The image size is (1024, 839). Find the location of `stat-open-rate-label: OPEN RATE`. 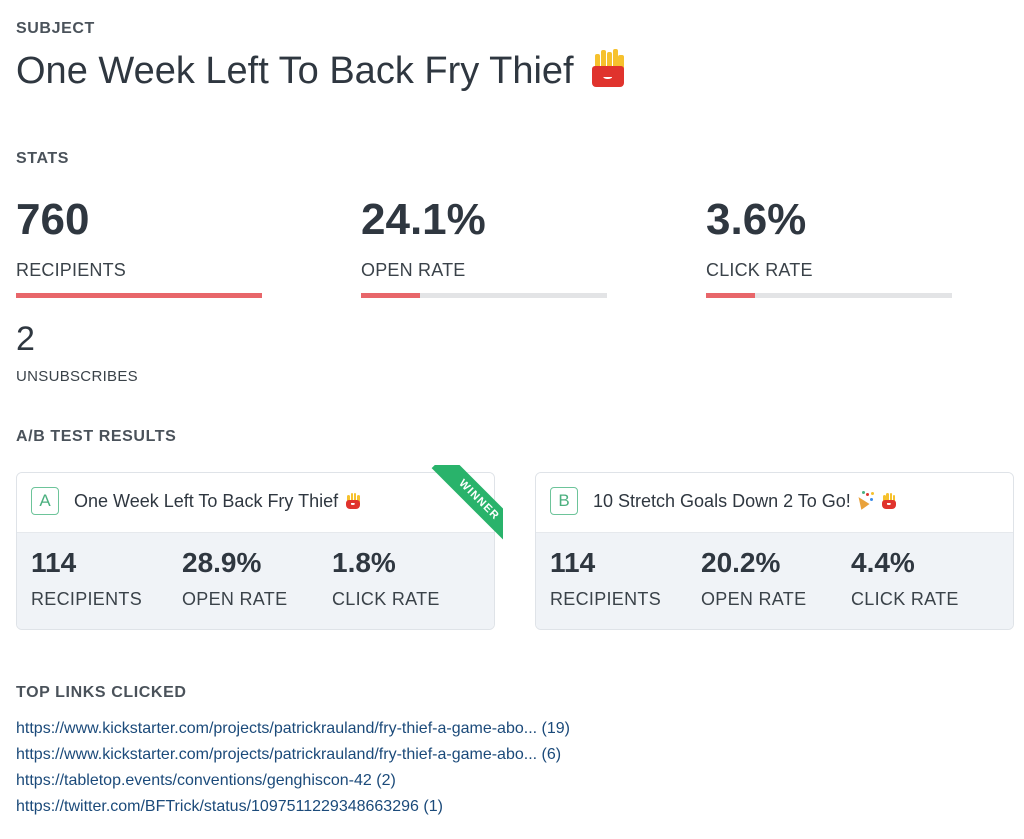

stat-open-rate-label: OPEN RATE is located at coordinates (413, 270).